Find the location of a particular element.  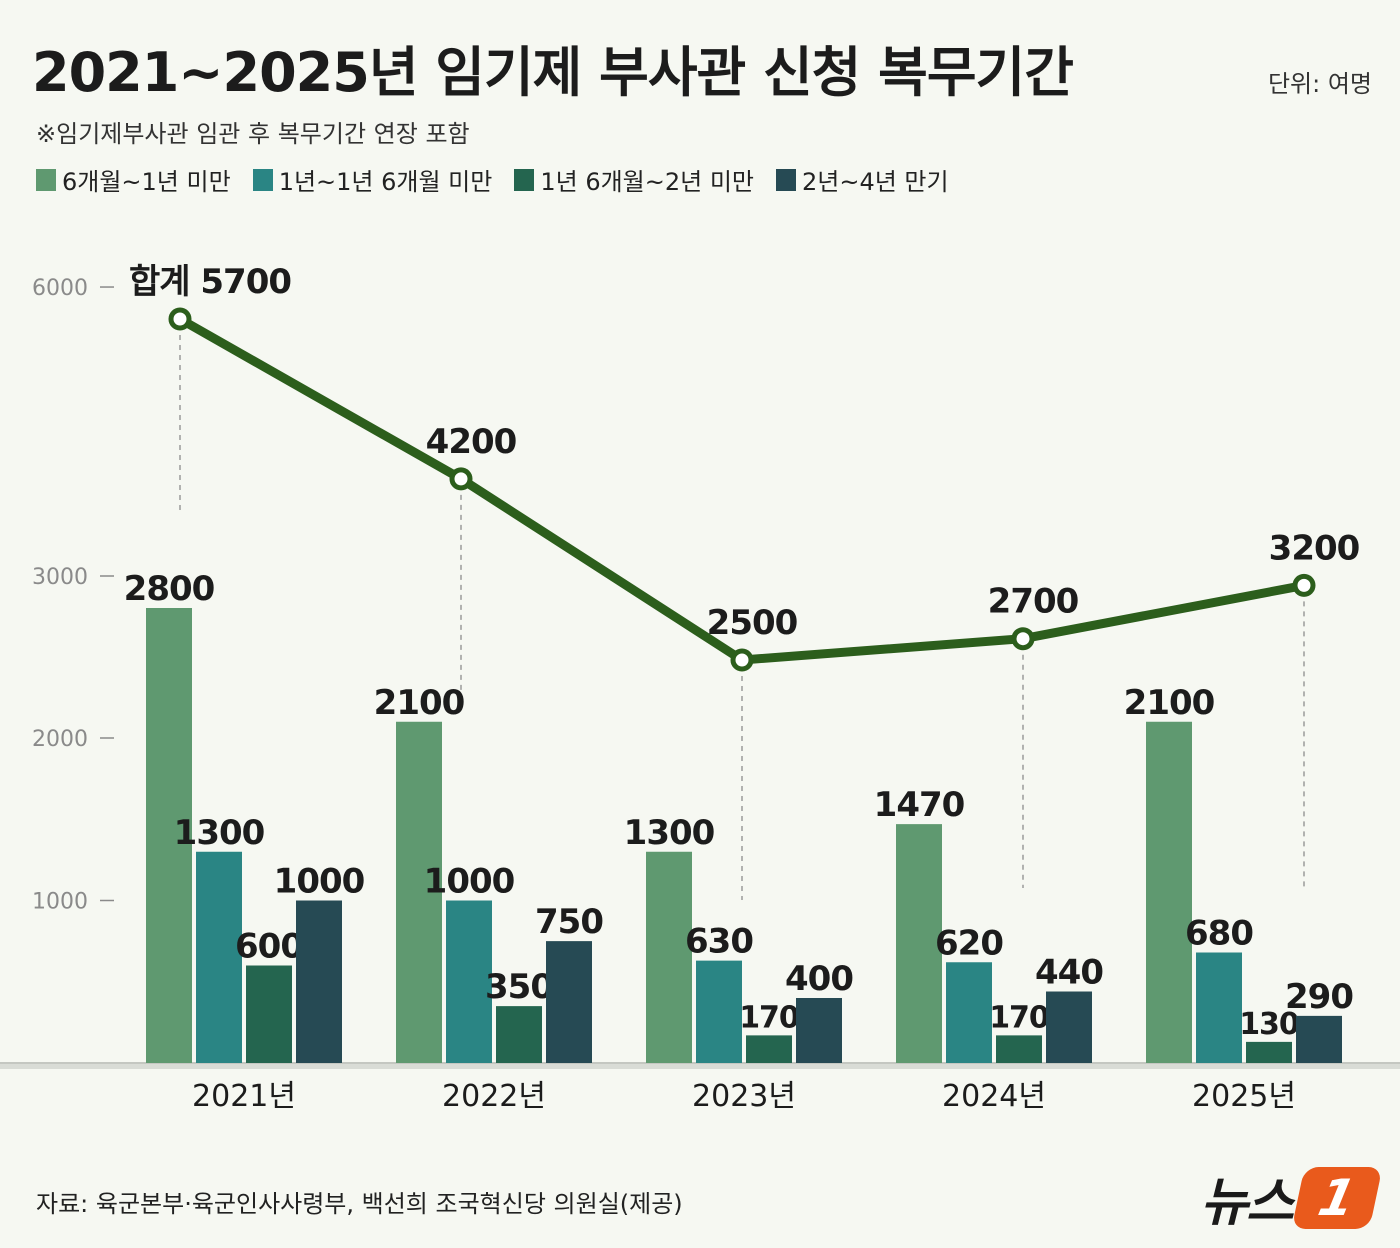

bar-value-label: 630 is located at coordinates (719, 942).